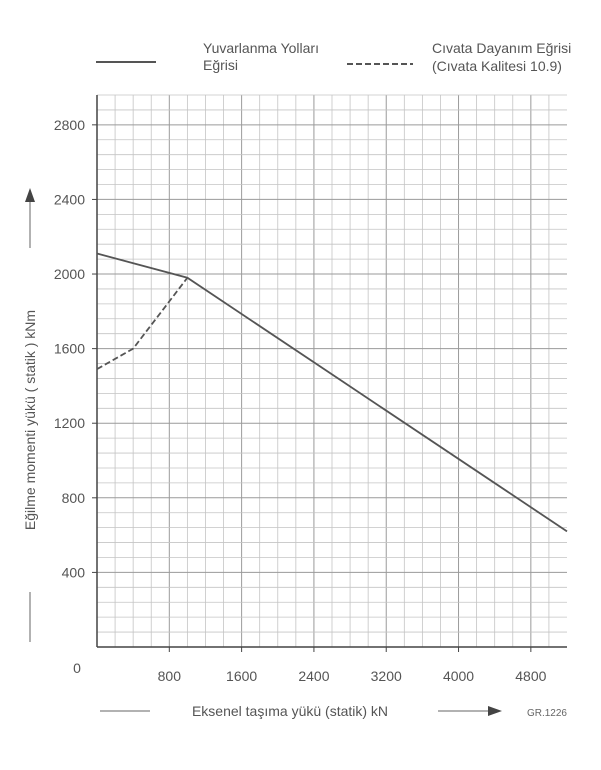  Describe the element at coordinates (497, 66) in the screenshot. I see `legend-dashed-label-line2: (Cıvata Kalitesi 10.9)` at that location.